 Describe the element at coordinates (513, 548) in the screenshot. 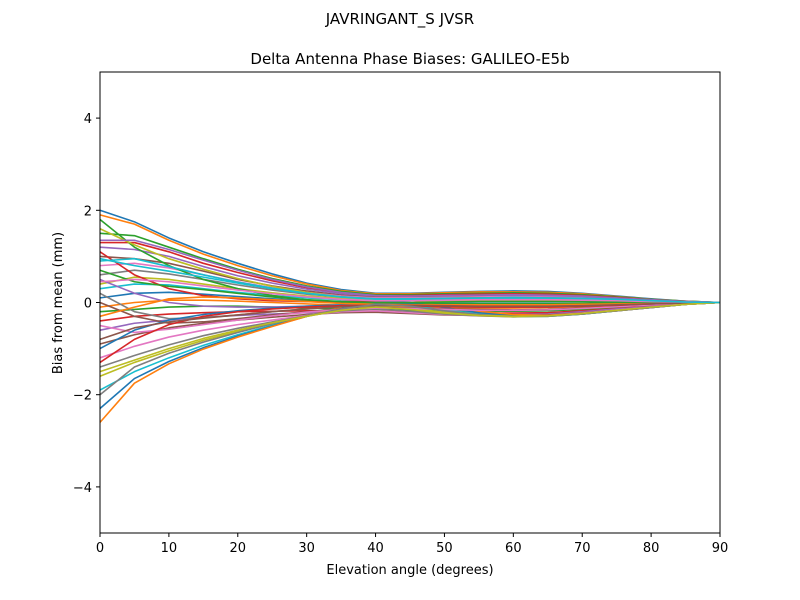

I see `x-tick-label: 60` at that location.